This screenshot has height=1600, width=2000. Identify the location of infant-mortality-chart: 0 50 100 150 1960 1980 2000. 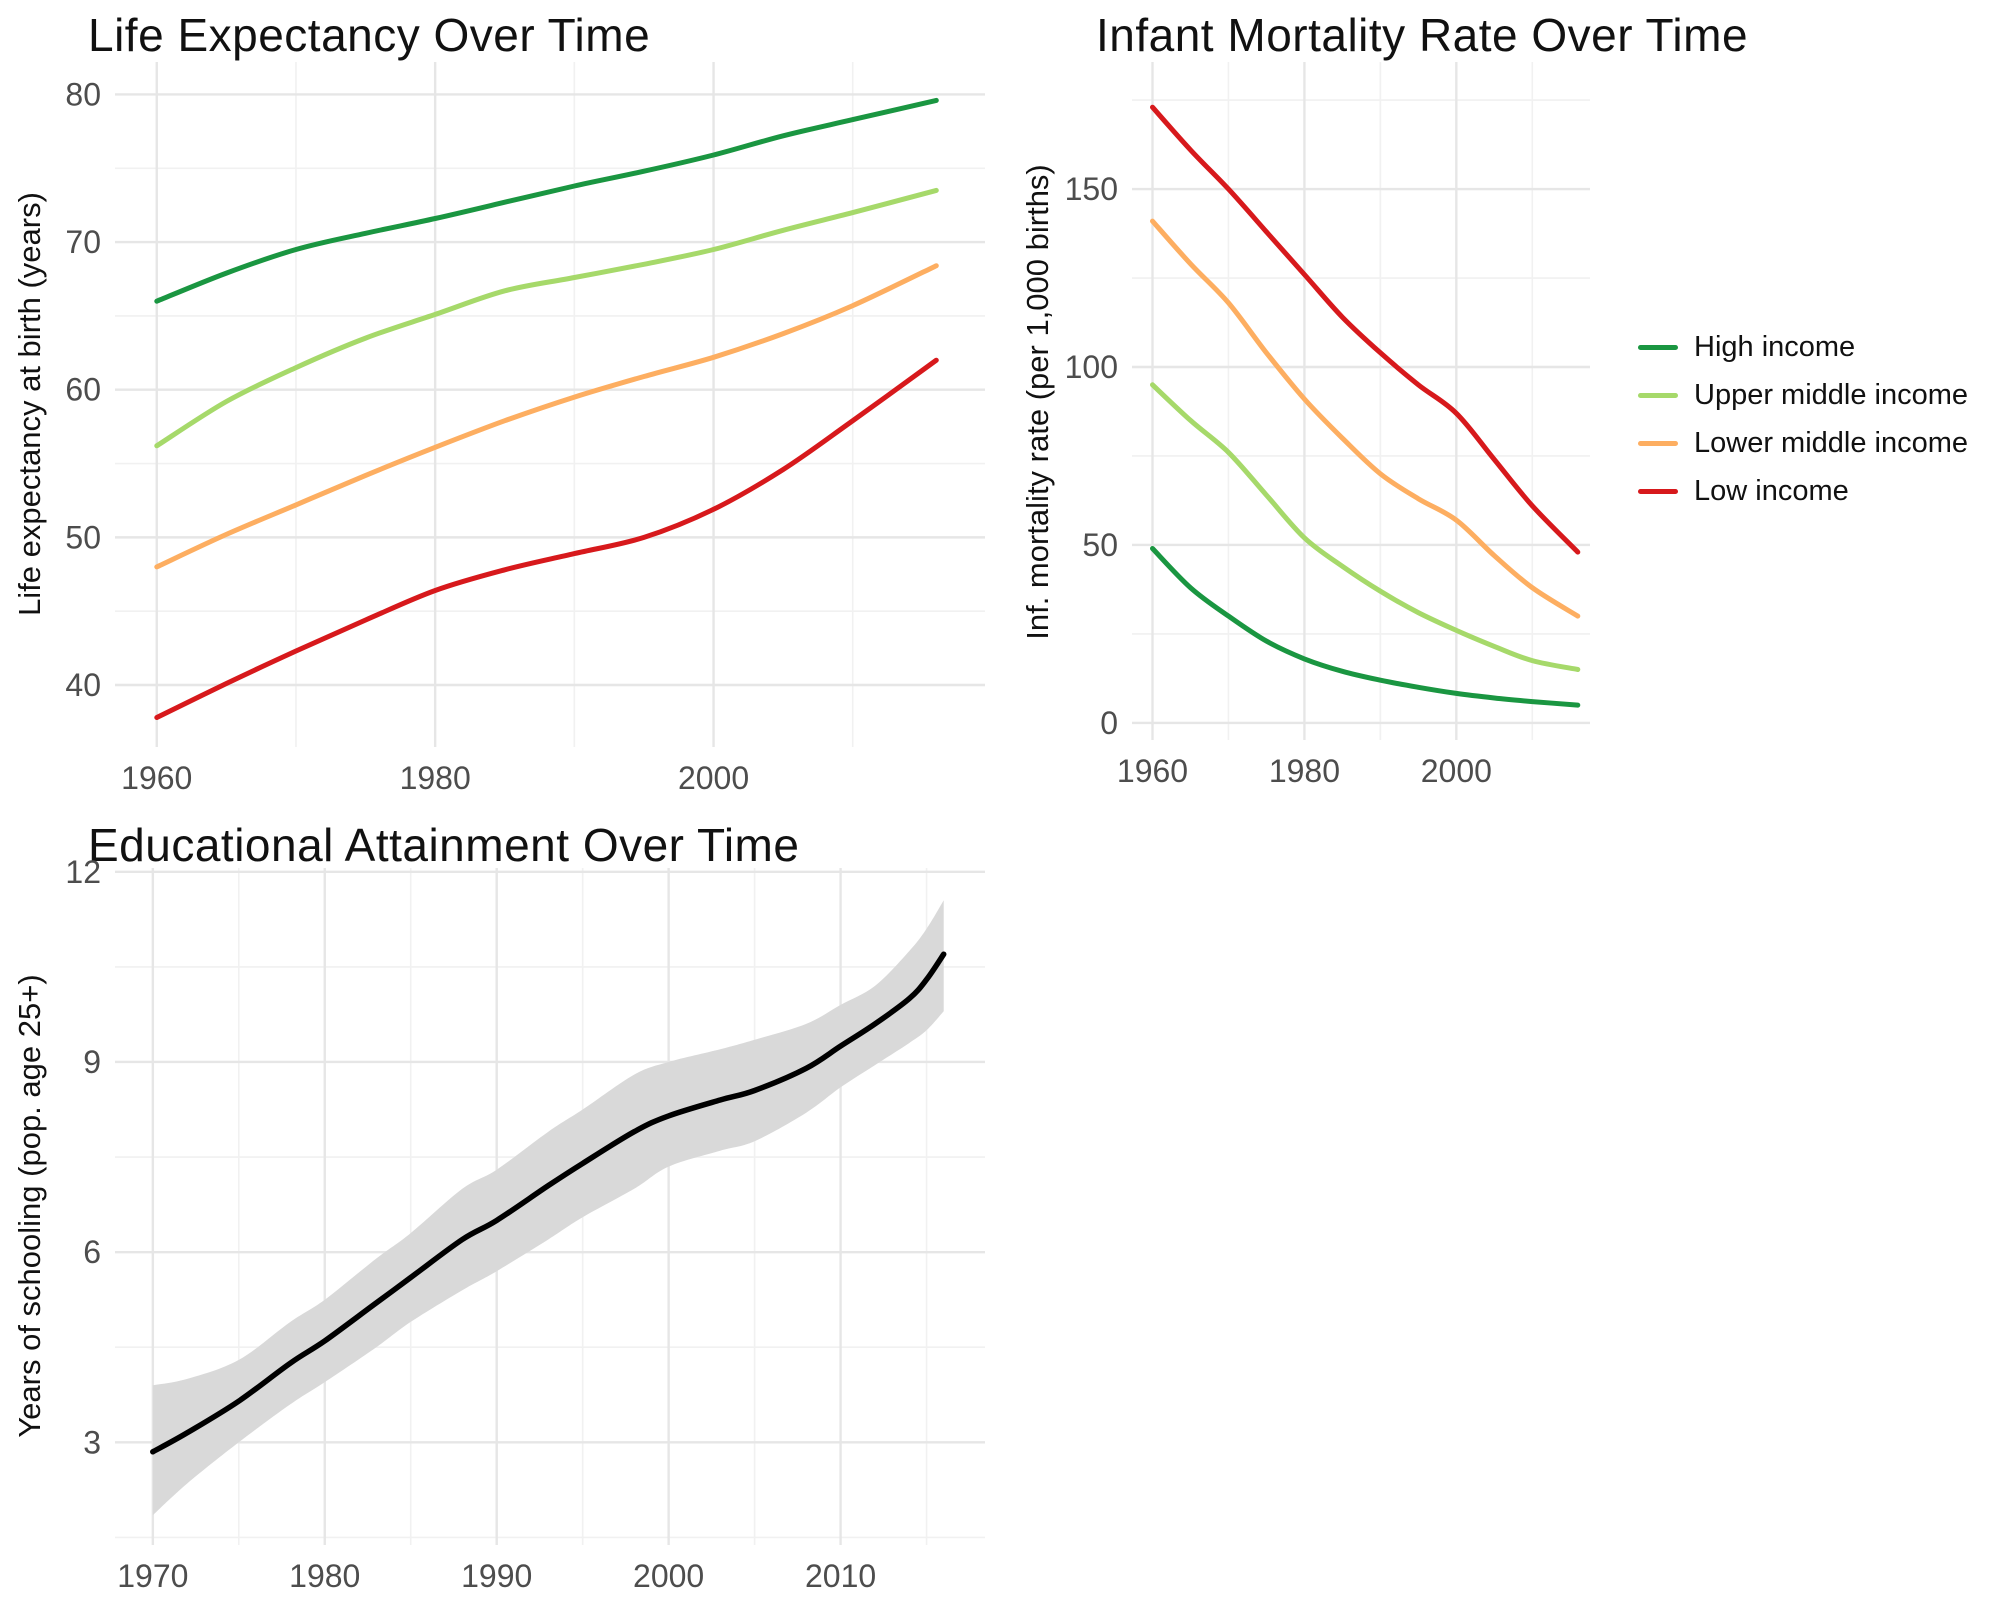
(1327, 425).